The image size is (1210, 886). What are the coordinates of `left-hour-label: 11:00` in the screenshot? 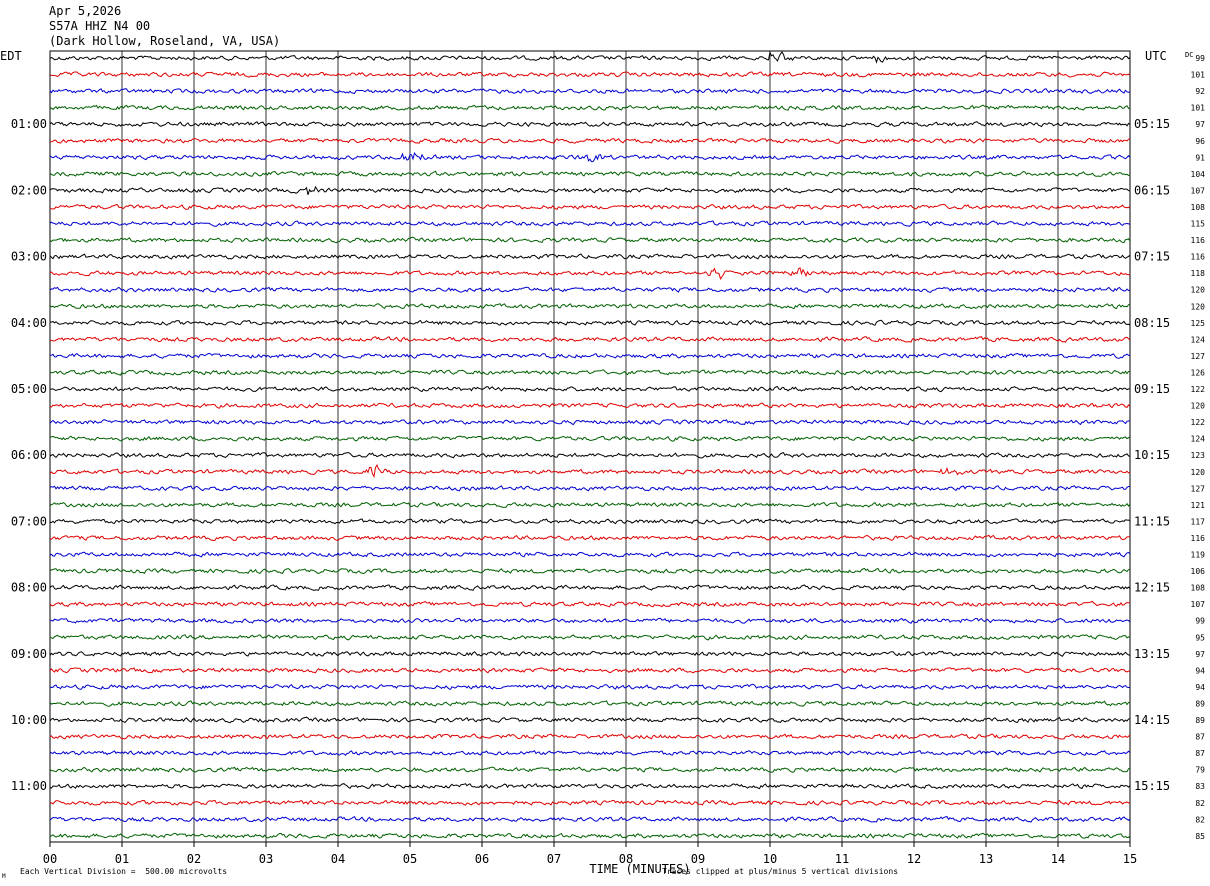 It's located at (29, 786).